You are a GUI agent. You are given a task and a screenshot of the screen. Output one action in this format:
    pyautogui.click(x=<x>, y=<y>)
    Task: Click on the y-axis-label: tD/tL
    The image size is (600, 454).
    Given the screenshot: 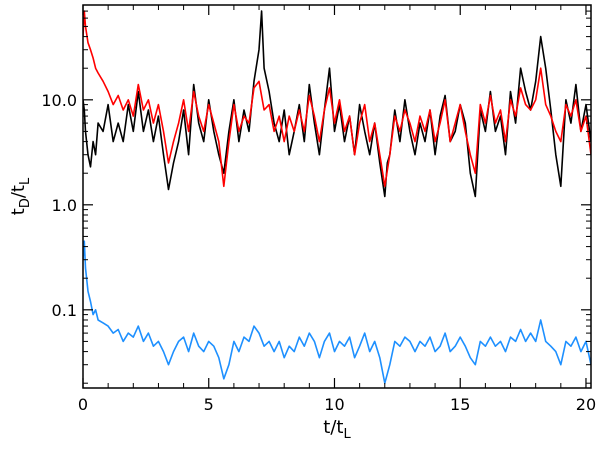 What is the action you would take?
    pyautogui.click(x=20, y=196)
    